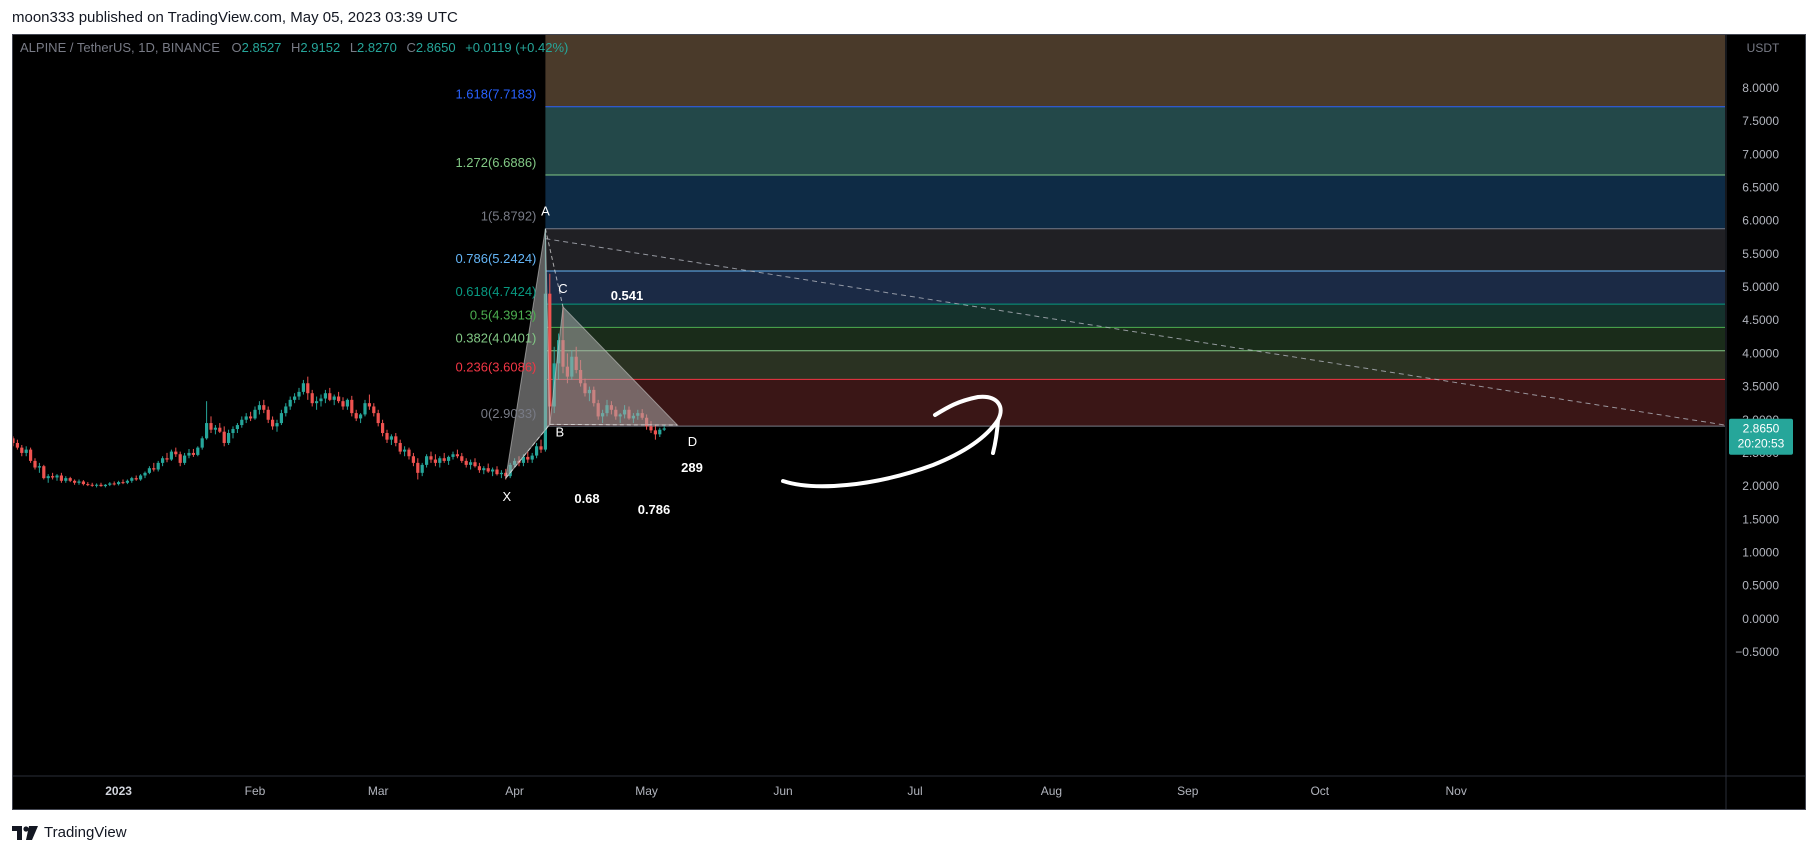 The height and width of the screenshot is (856, 1814). What do you see at coordinates (1760, 486) in the screenshot?
I see `price-tick-label: 2.0000` at bounding box center [1760, 486].